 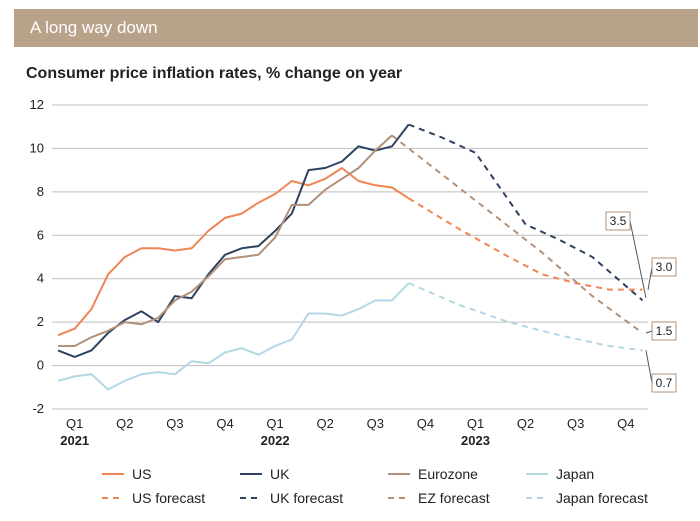 I want to click on y-tick-label: 6, so click(x=40, y=234).